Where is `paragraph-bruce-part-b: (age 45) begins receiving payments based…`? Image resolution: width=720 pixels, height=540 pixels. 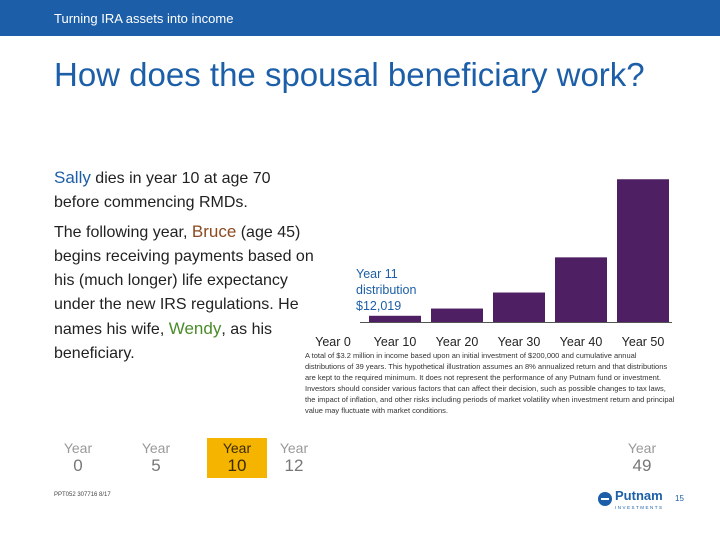
paragraph-bruce-part-b: (age 45) begins receiving payments based… is located at coordinates (184, 281).